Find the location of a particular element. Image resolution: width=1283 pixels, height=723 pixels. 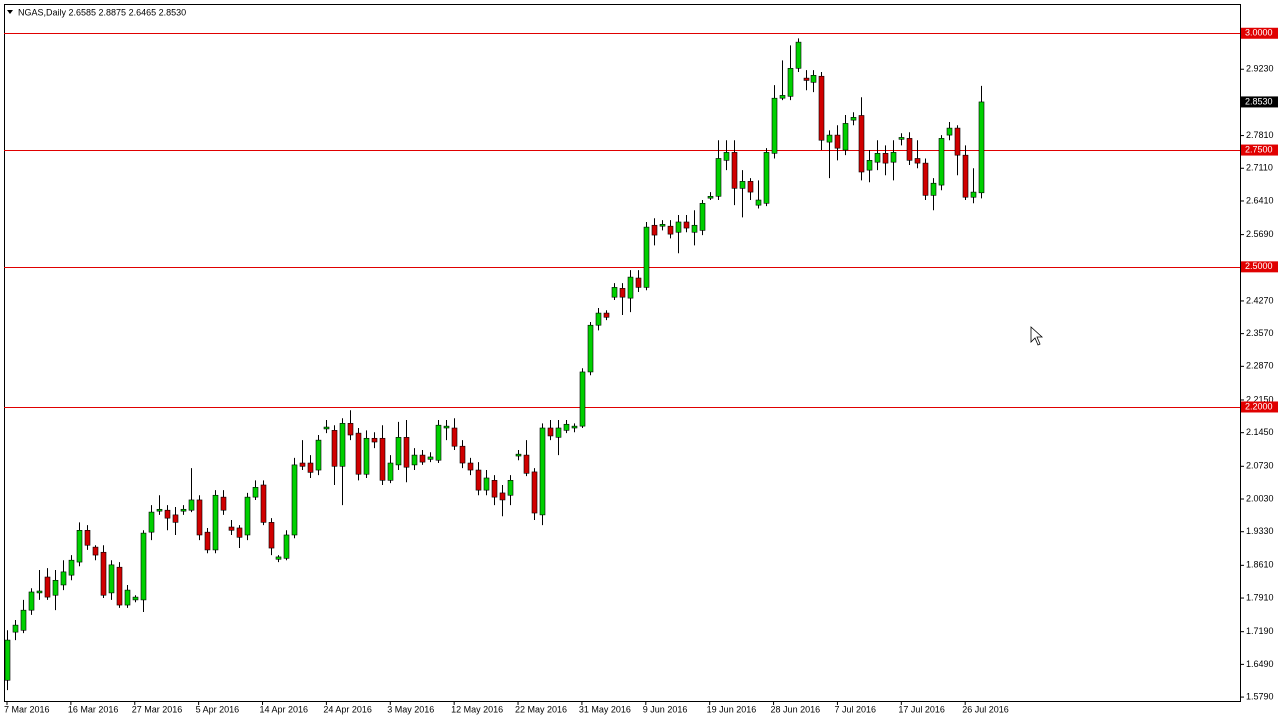

x-tick-label: 27 Mar 2016 is located at coordinates (157, 709).